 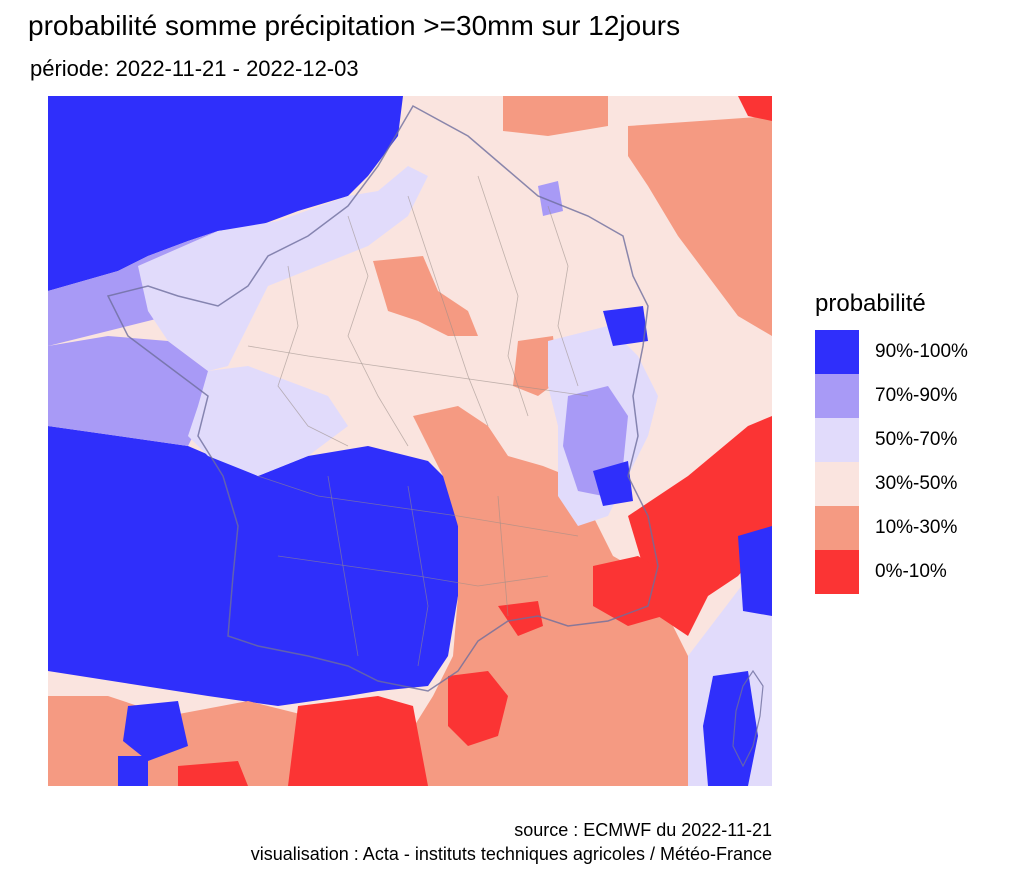 I want to click on zone-bay-of-biscay-high, so click(x=253, y=566).